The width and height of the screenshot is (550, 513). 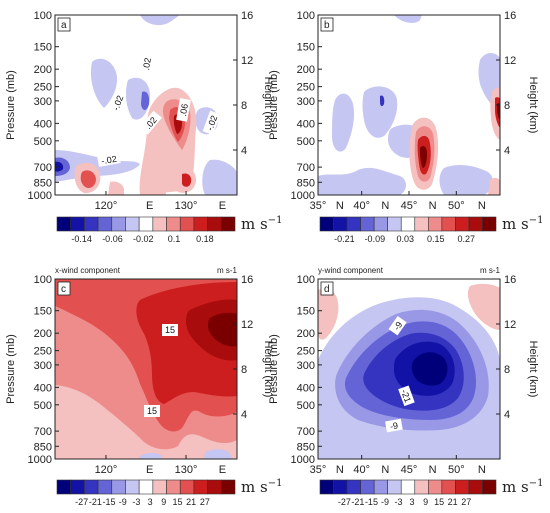 I want to click on y-tick-label: 1000, so click(x=303, y=196).